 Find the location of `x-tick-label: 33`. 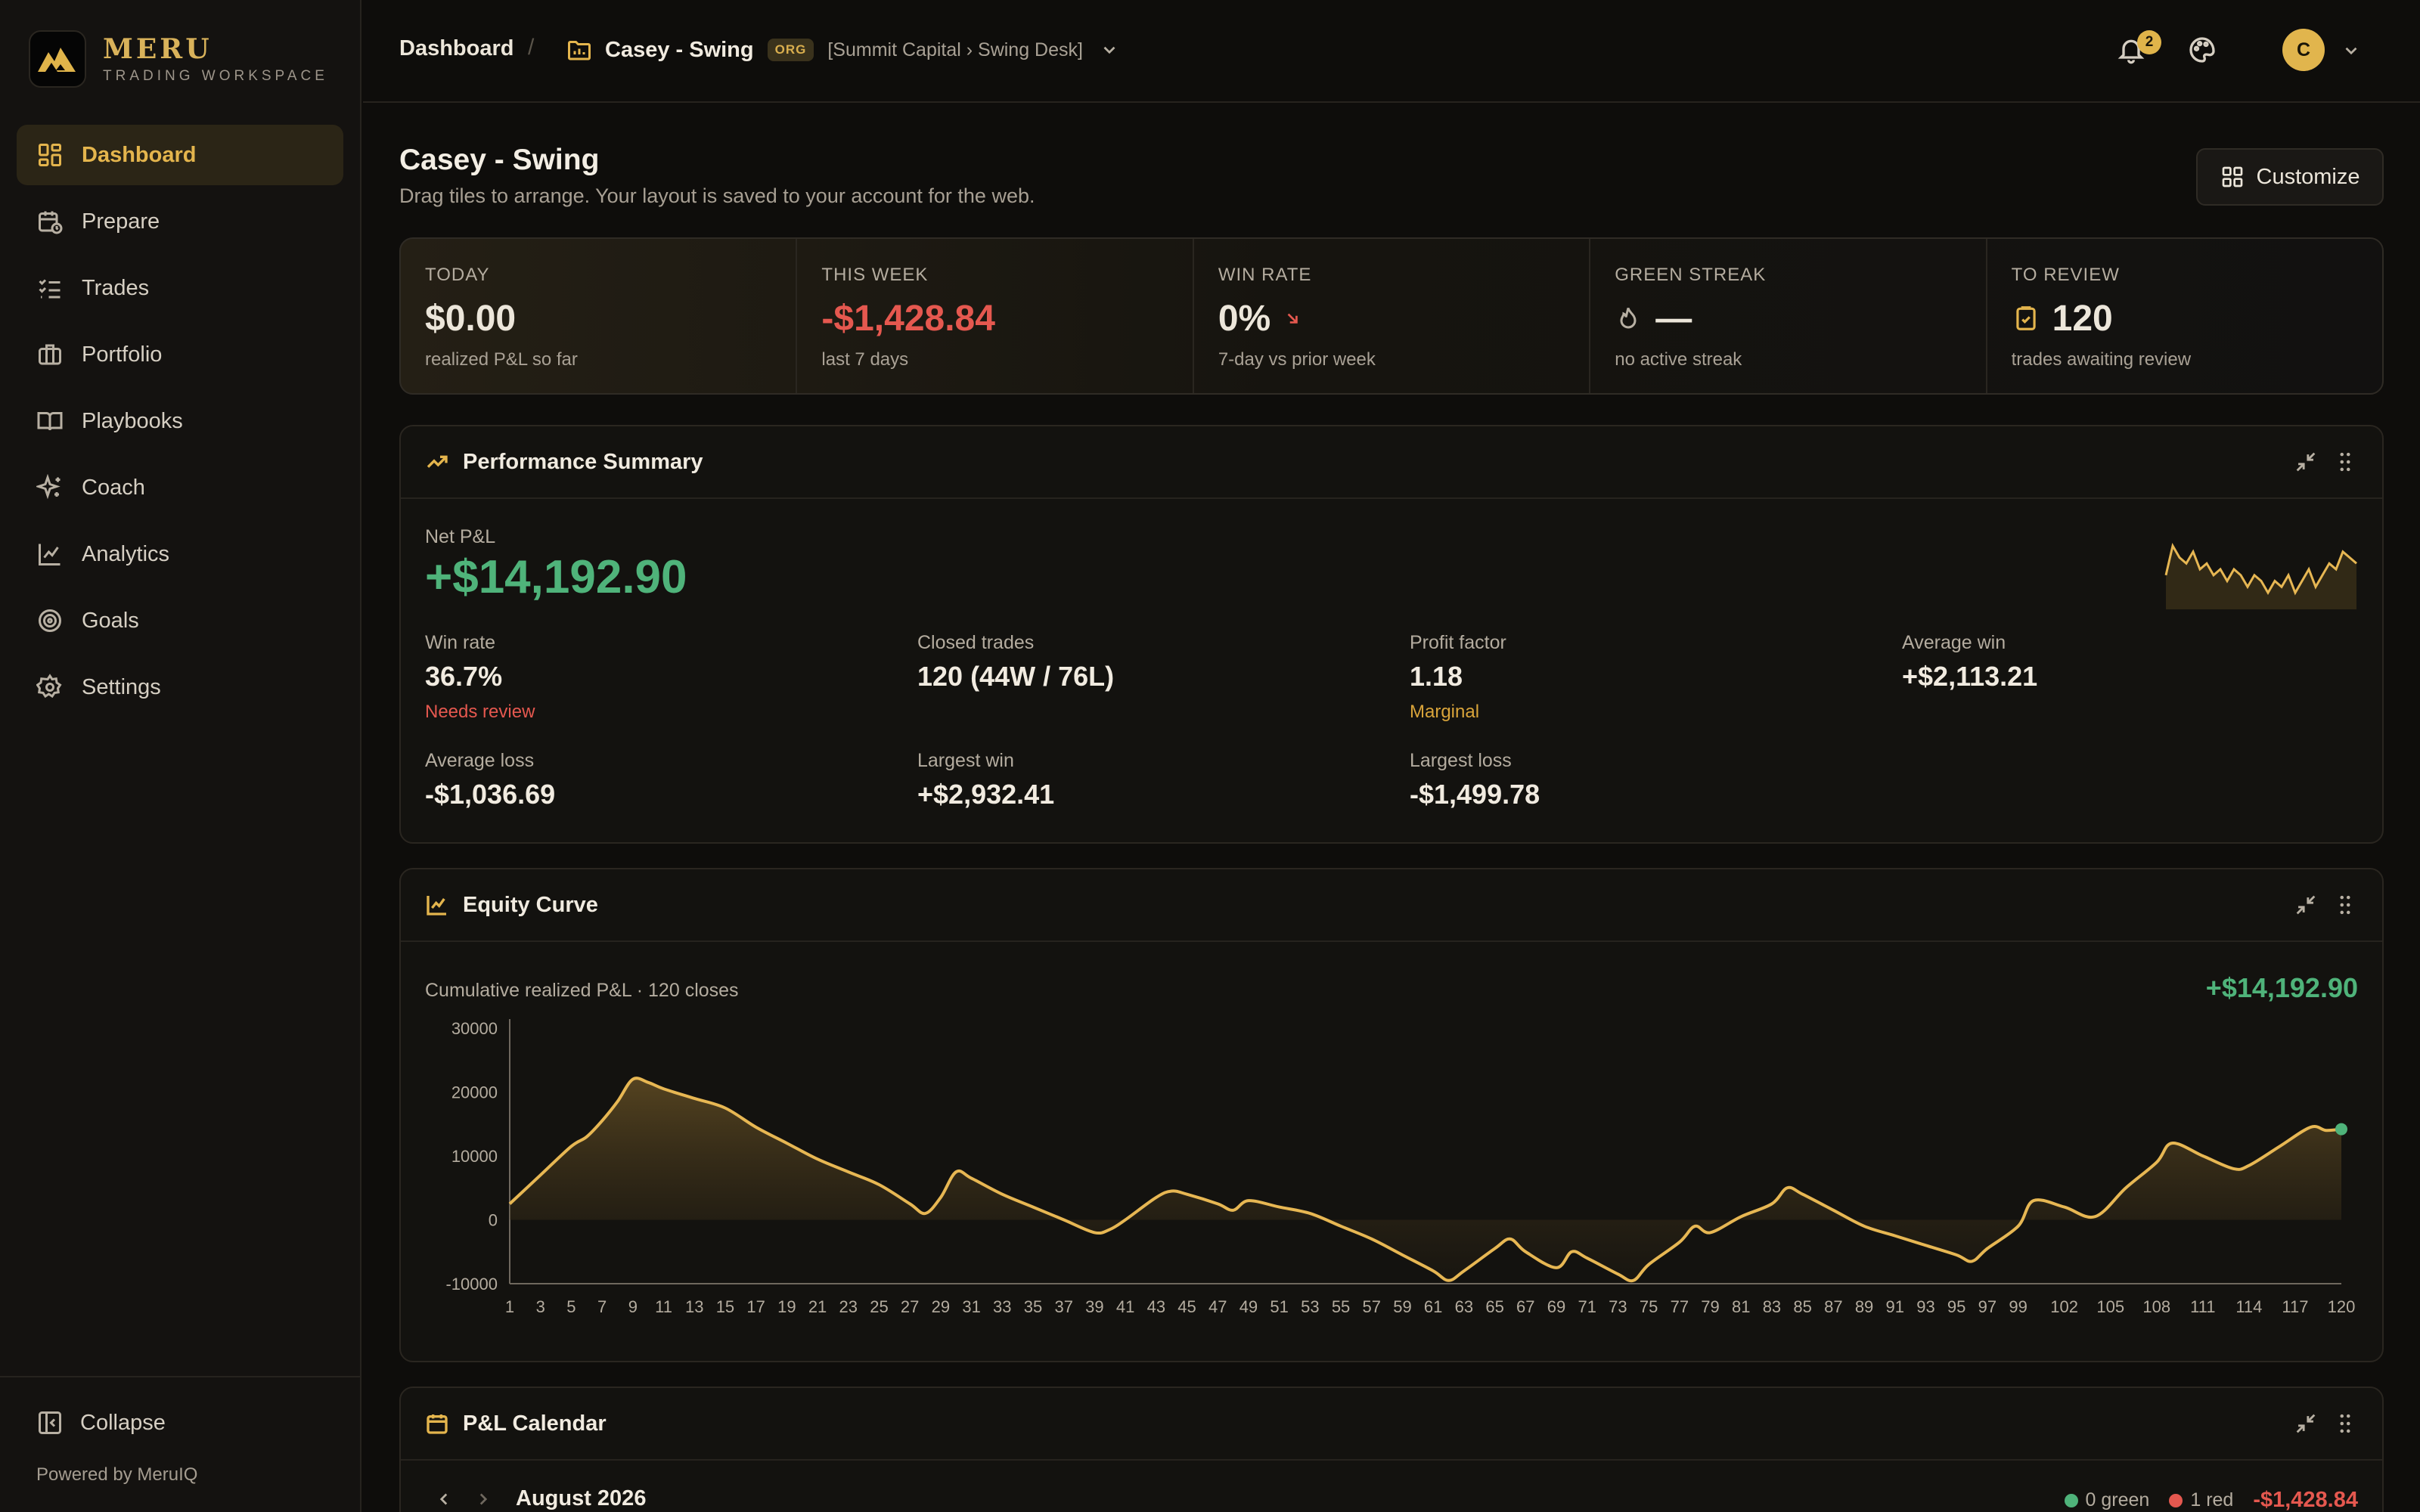

x-tick-label: 33 is located at coordinates (1002, 1306).